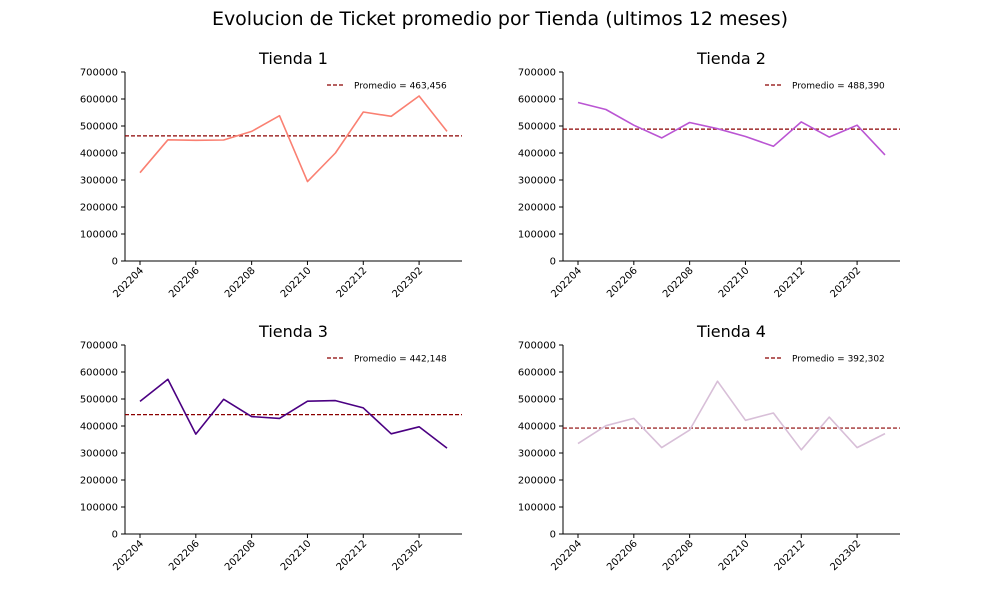 The image size is (1000, 600). I want to click on panel-title: Tienda 3, so click(293, 331).